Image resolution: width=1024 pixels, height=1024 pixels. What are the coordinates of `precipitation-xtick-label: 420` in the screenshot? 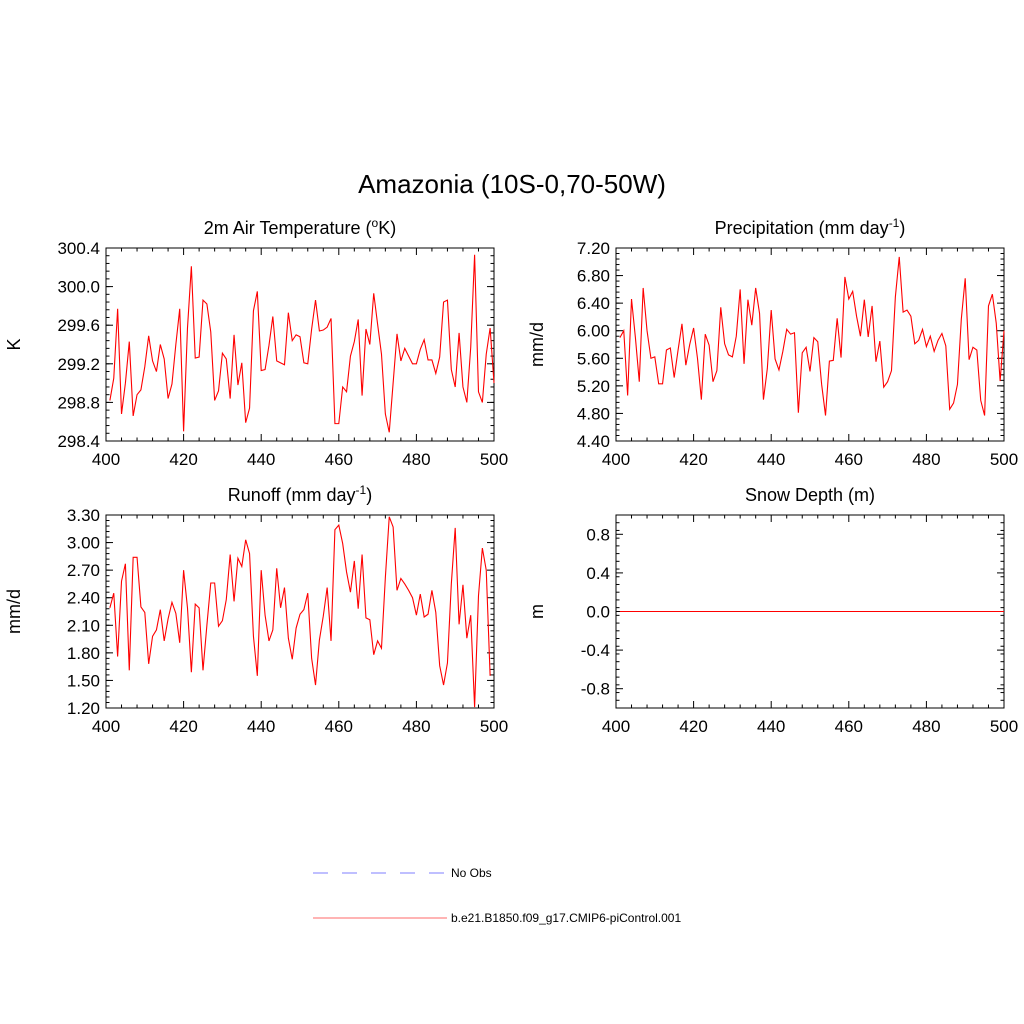 It's located at (693, 459).